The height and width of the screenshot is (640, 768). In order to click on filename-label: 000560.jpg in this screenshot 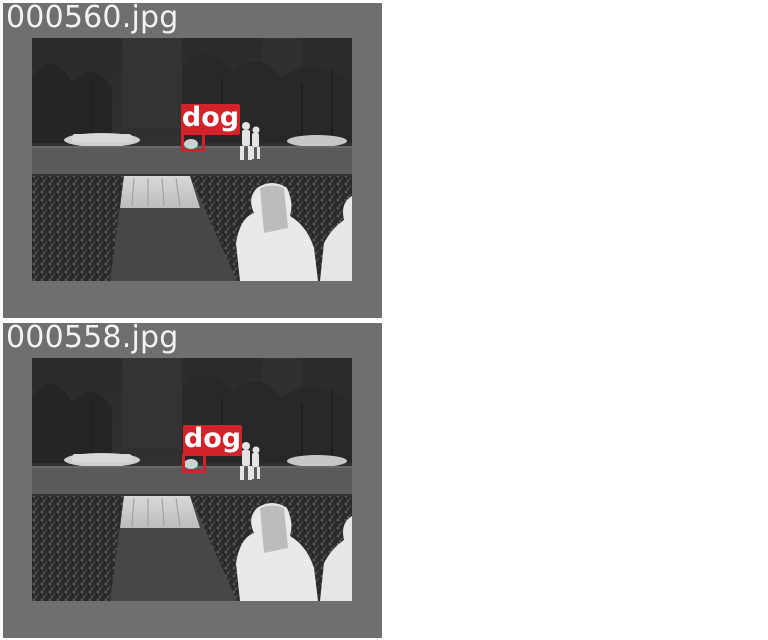, I will do `click(92, 19)`.